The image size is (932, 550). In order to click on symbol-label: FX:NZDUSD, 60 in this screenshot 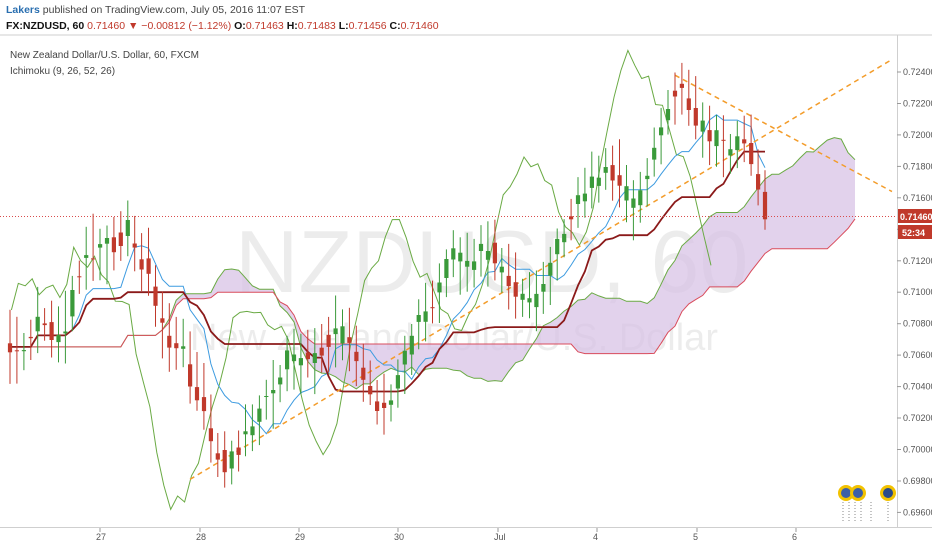, I will do `click(45, 26)`.